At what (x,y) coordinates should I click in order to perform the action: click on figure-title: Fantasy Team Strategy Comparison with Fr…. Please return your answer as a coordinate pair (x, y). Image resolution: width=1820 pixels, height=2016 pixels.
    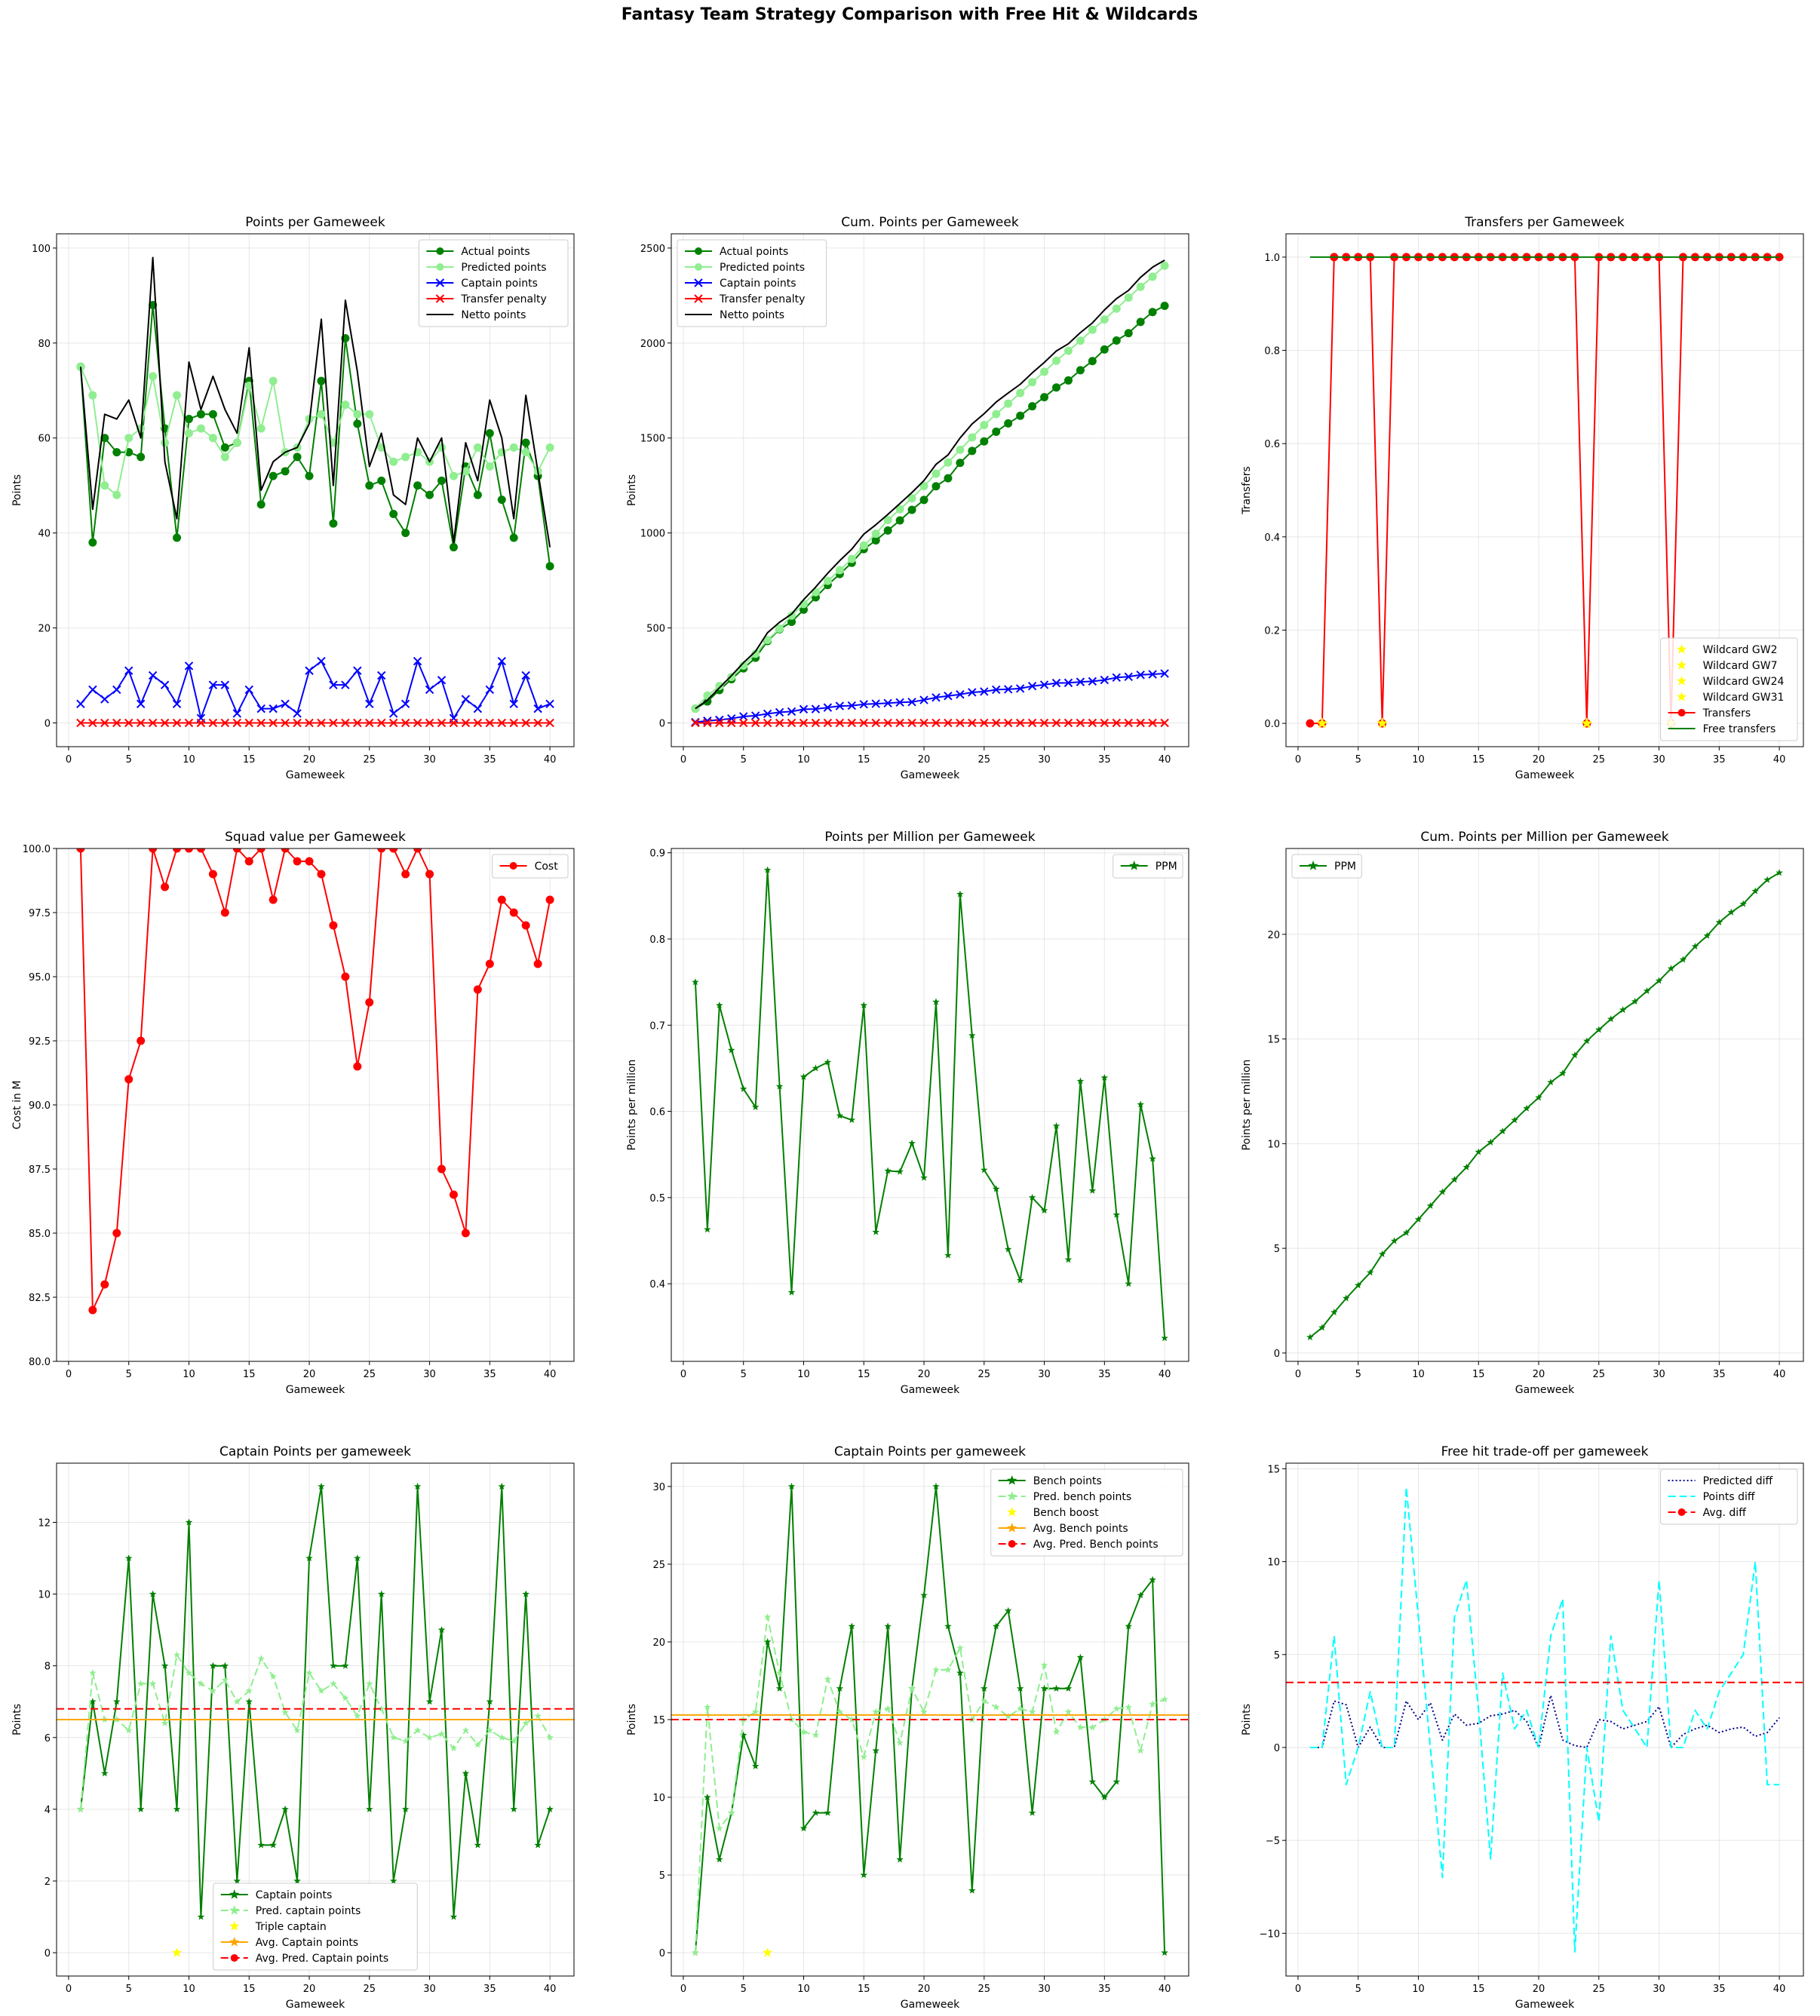
    Looking at the image, I should click on (910, 15).